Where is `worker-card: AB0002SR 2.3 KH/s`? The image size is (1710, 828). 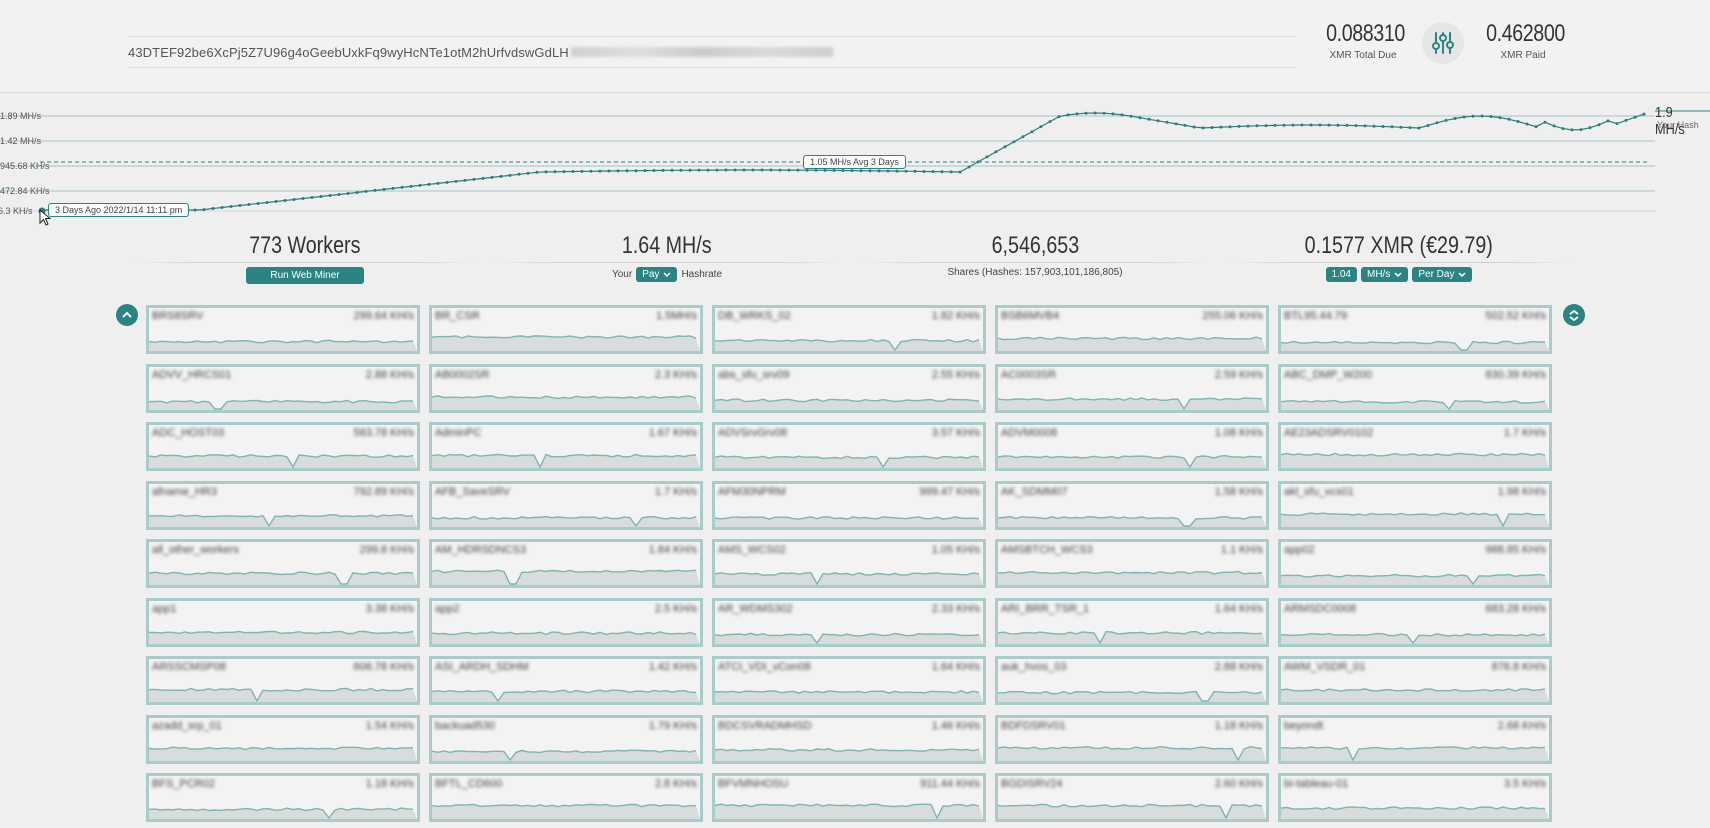 worker-card: AB0002SR 2.3 KH/s is located at coordinates (566, 388).